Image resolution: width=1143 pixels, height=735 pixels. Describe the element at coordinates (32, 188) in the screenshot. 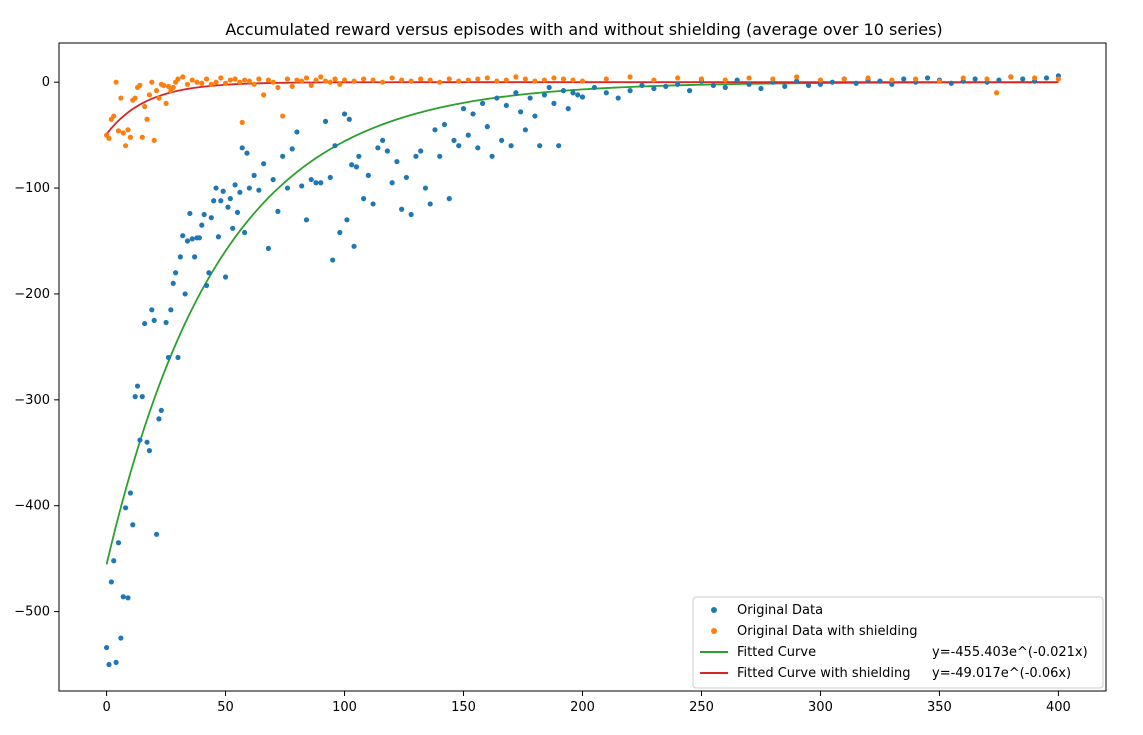

I see `y-tick-label: −100` at that location.